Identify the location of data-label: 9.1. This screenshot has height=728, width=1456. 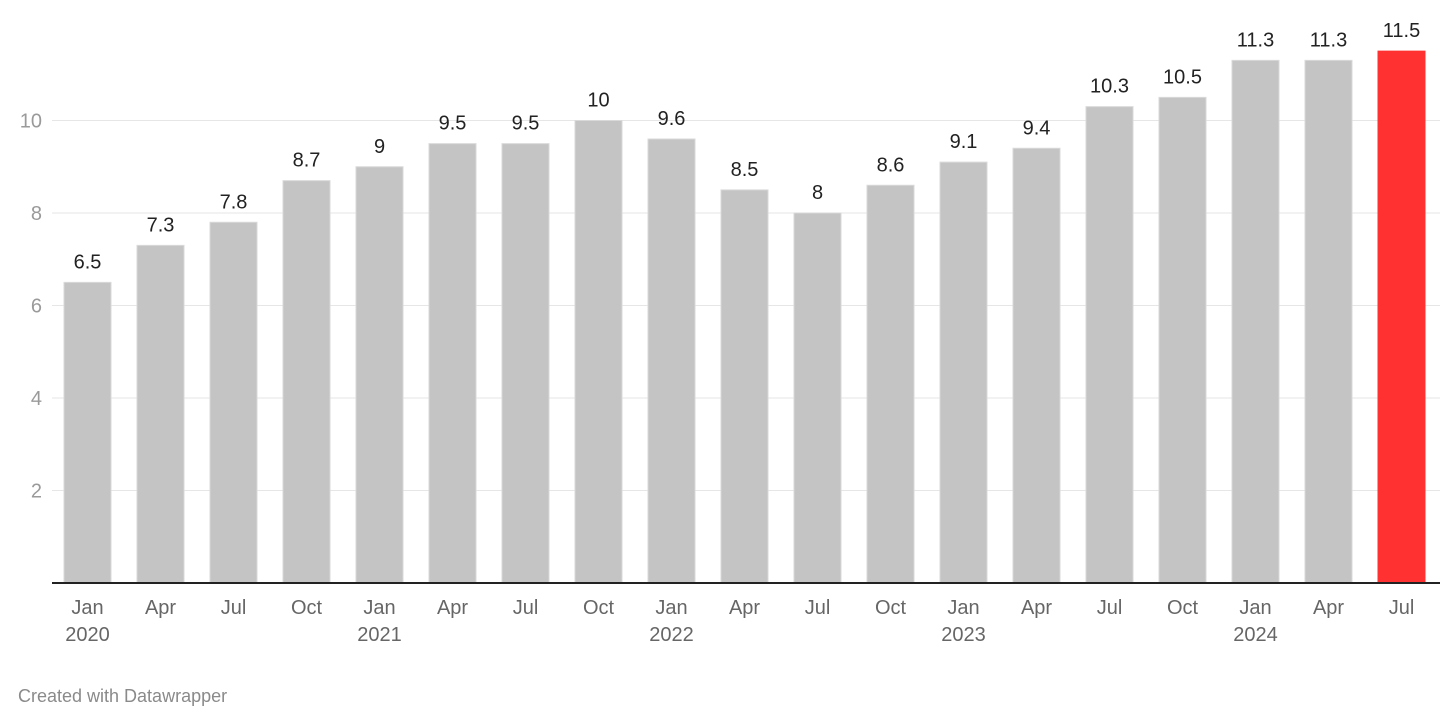
(964, 142).